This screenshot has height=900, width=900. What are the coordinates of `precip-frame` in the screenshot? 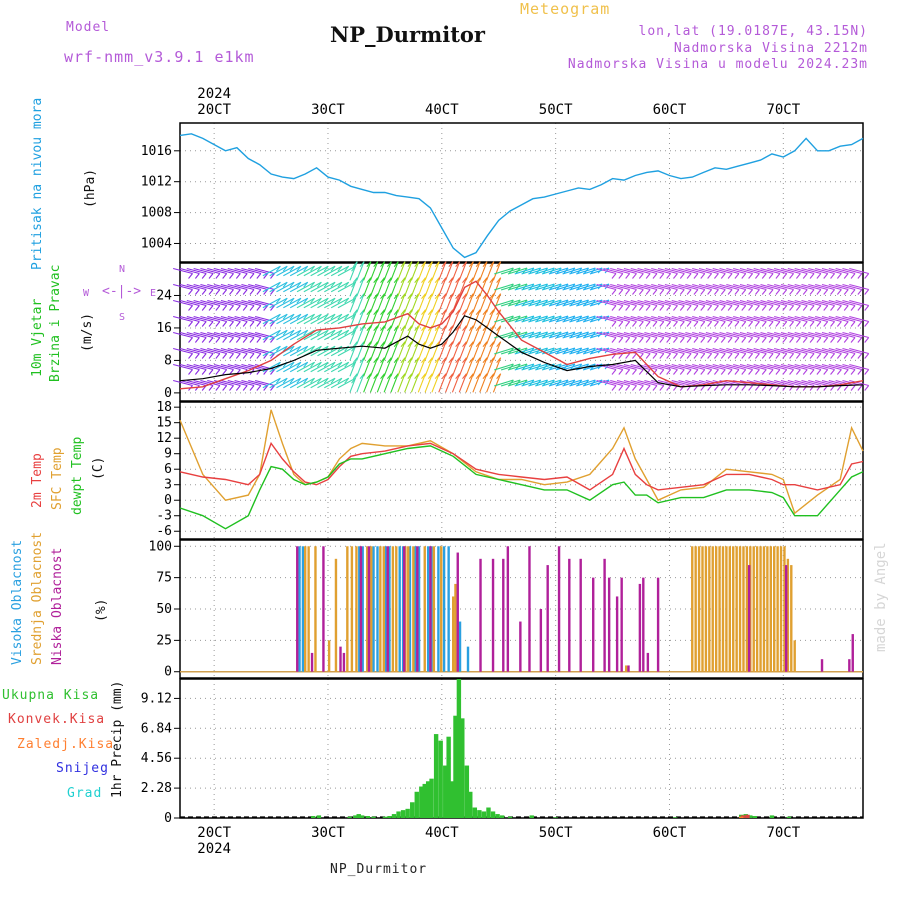 It's located at (521, 748).